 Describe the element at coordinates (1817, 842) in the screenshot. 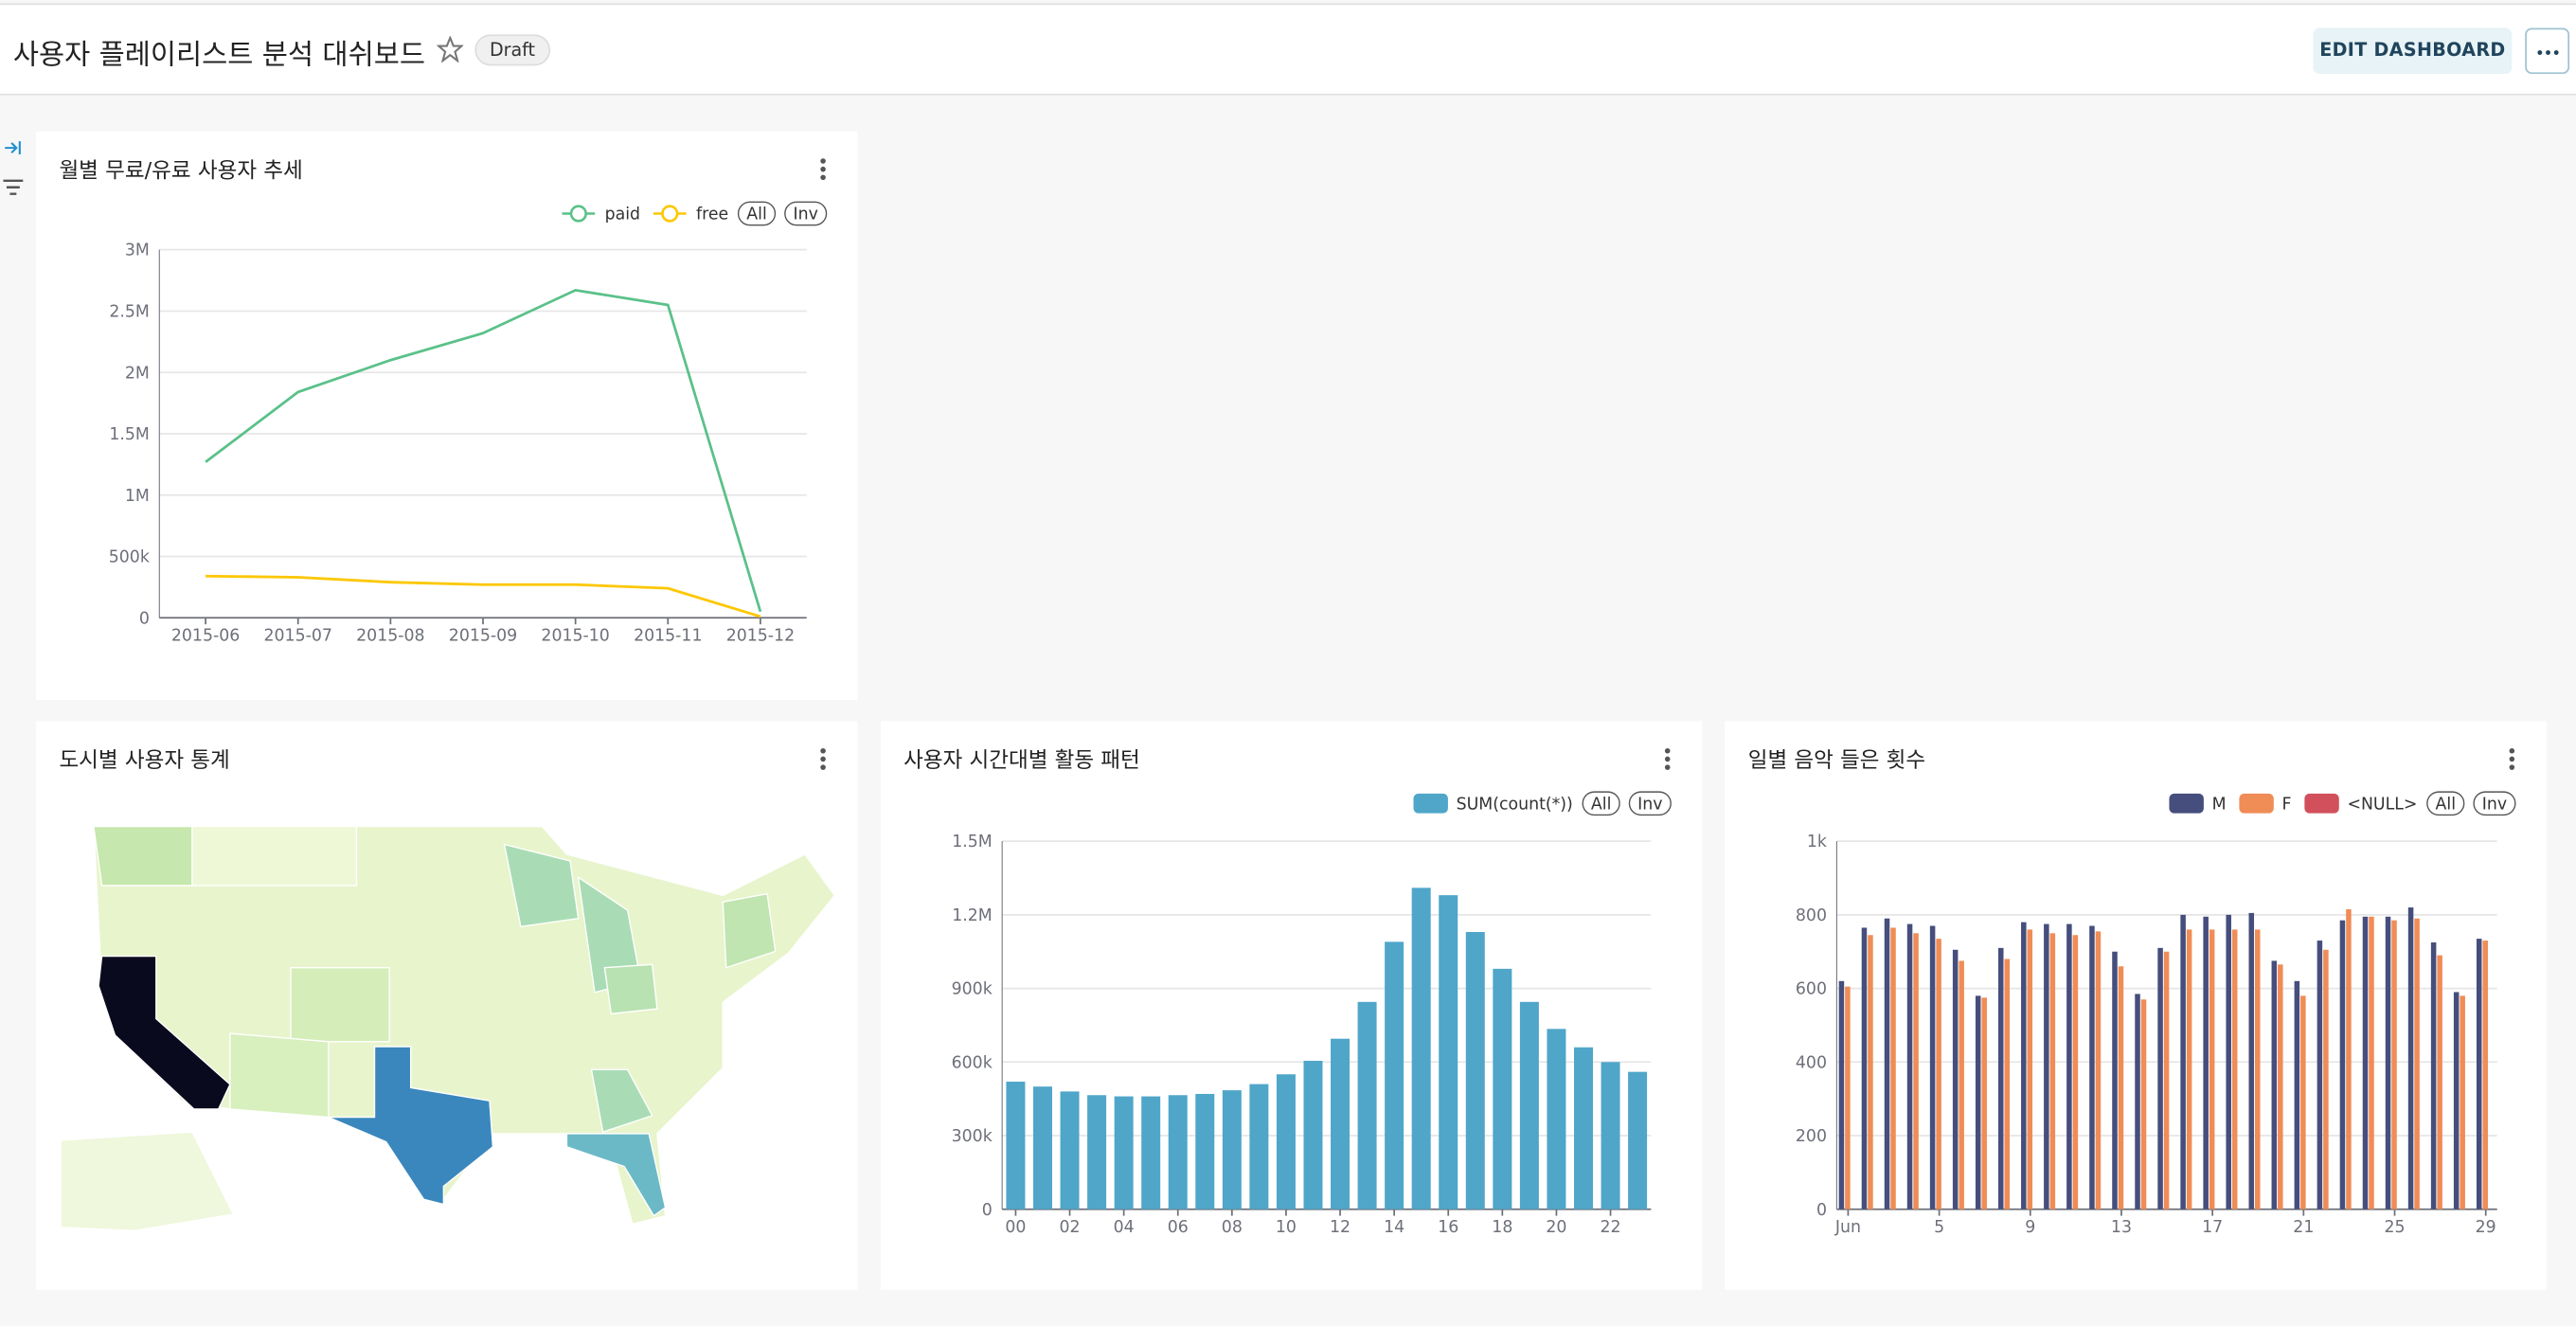

I see `y-tick-label: 1k` at that location.